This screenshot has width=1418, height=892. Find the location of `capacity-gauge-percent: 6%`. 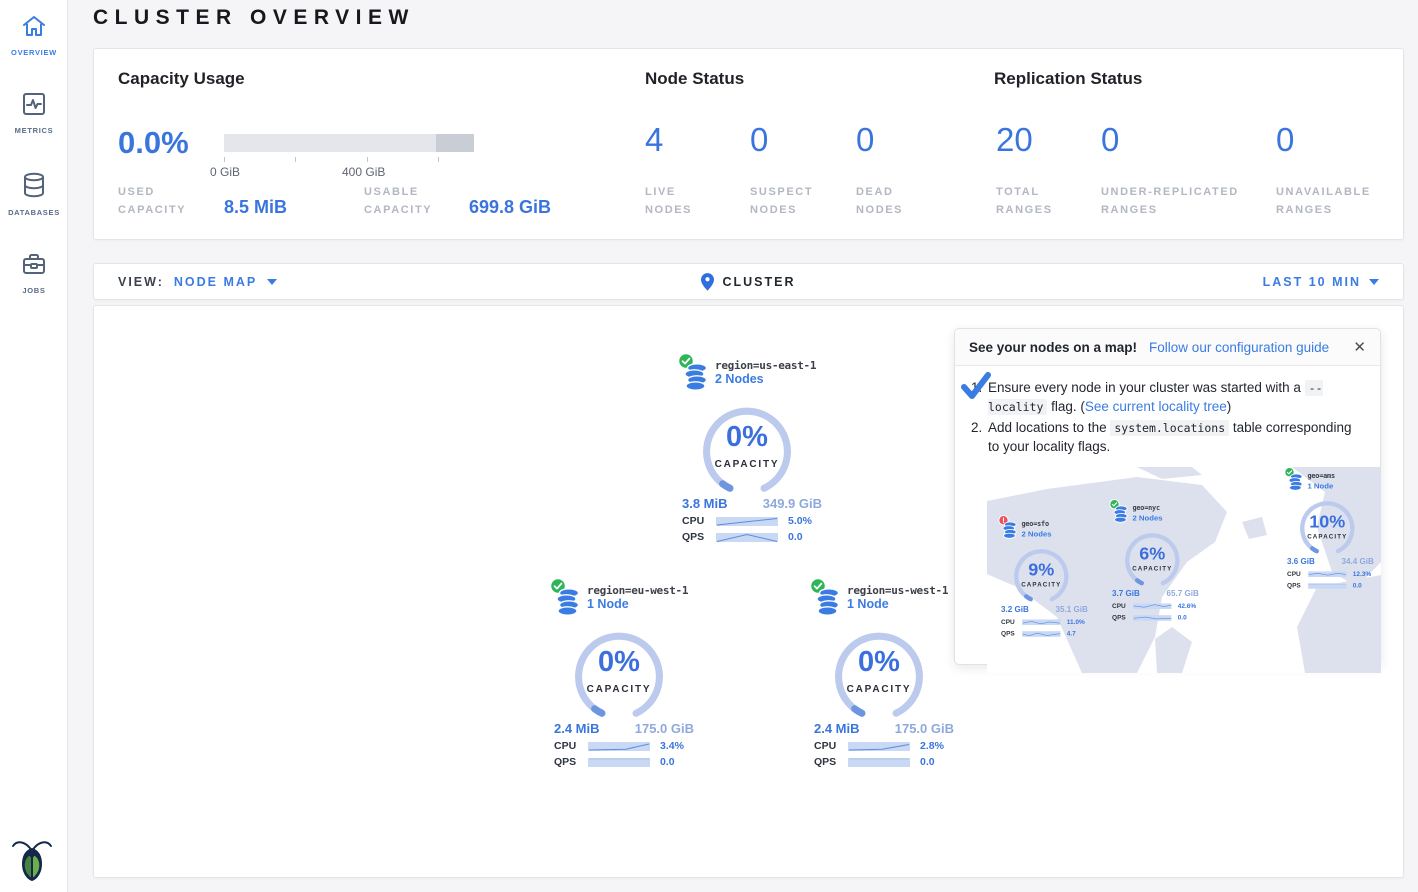

capacity-gauge-percent: 6% is located at coordinates (1152, 553).